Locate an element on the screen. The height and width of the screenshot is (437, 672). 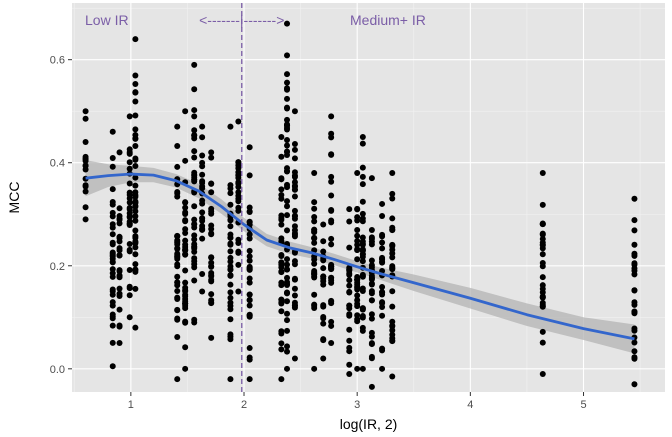
annotation-low-ir: Low IR is located at coordinates (107, 20).